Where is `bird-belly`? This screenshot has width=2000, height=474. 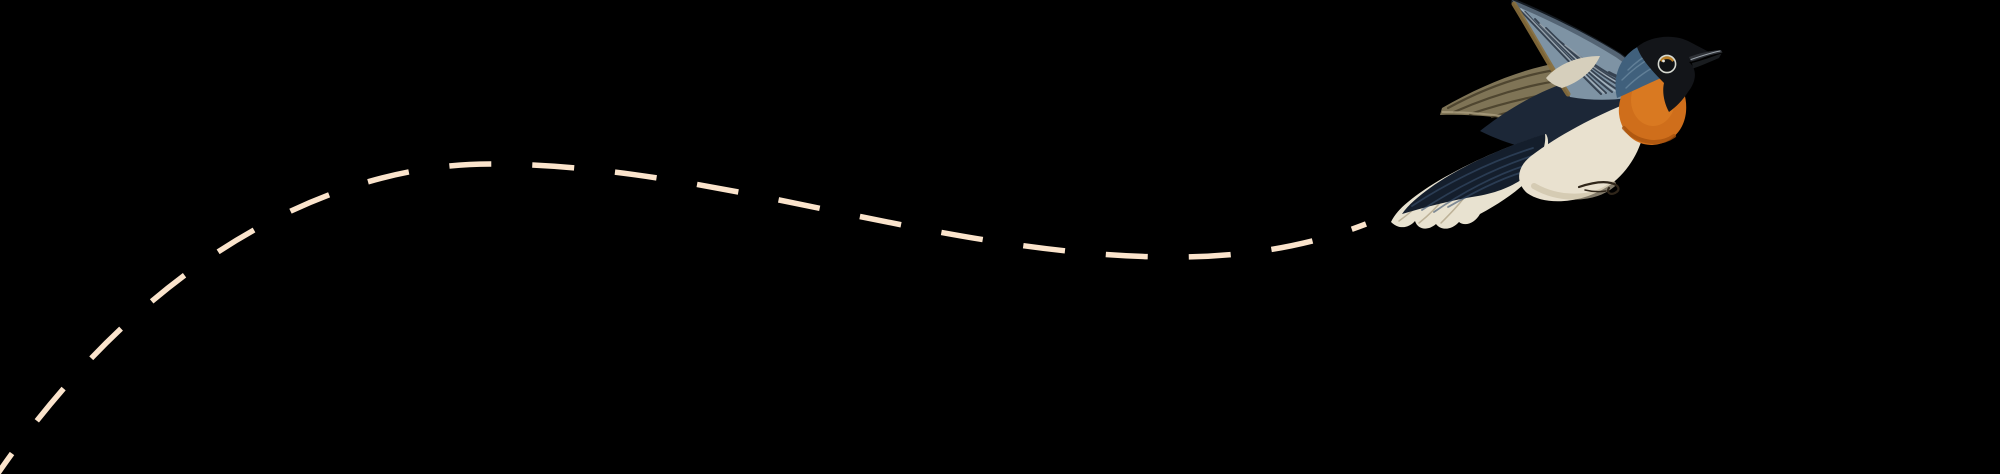 bird-belly is located at coordinates (1583, 149).